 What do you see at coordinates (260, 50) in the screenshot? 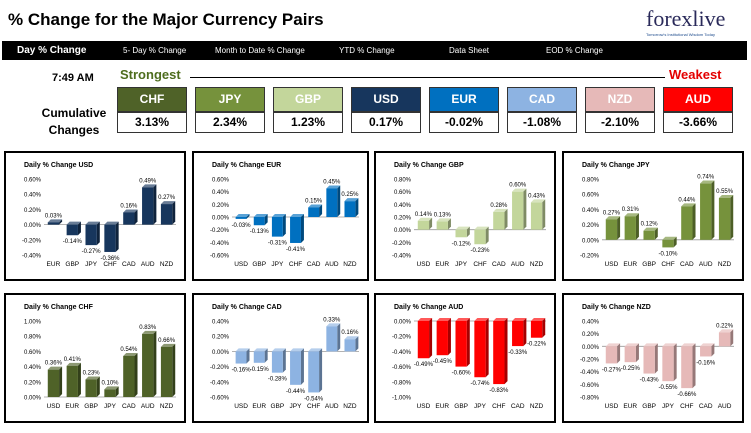
I see `tab-month-to-date-change: Month to Date % Change` at bounding box center [260, 50].